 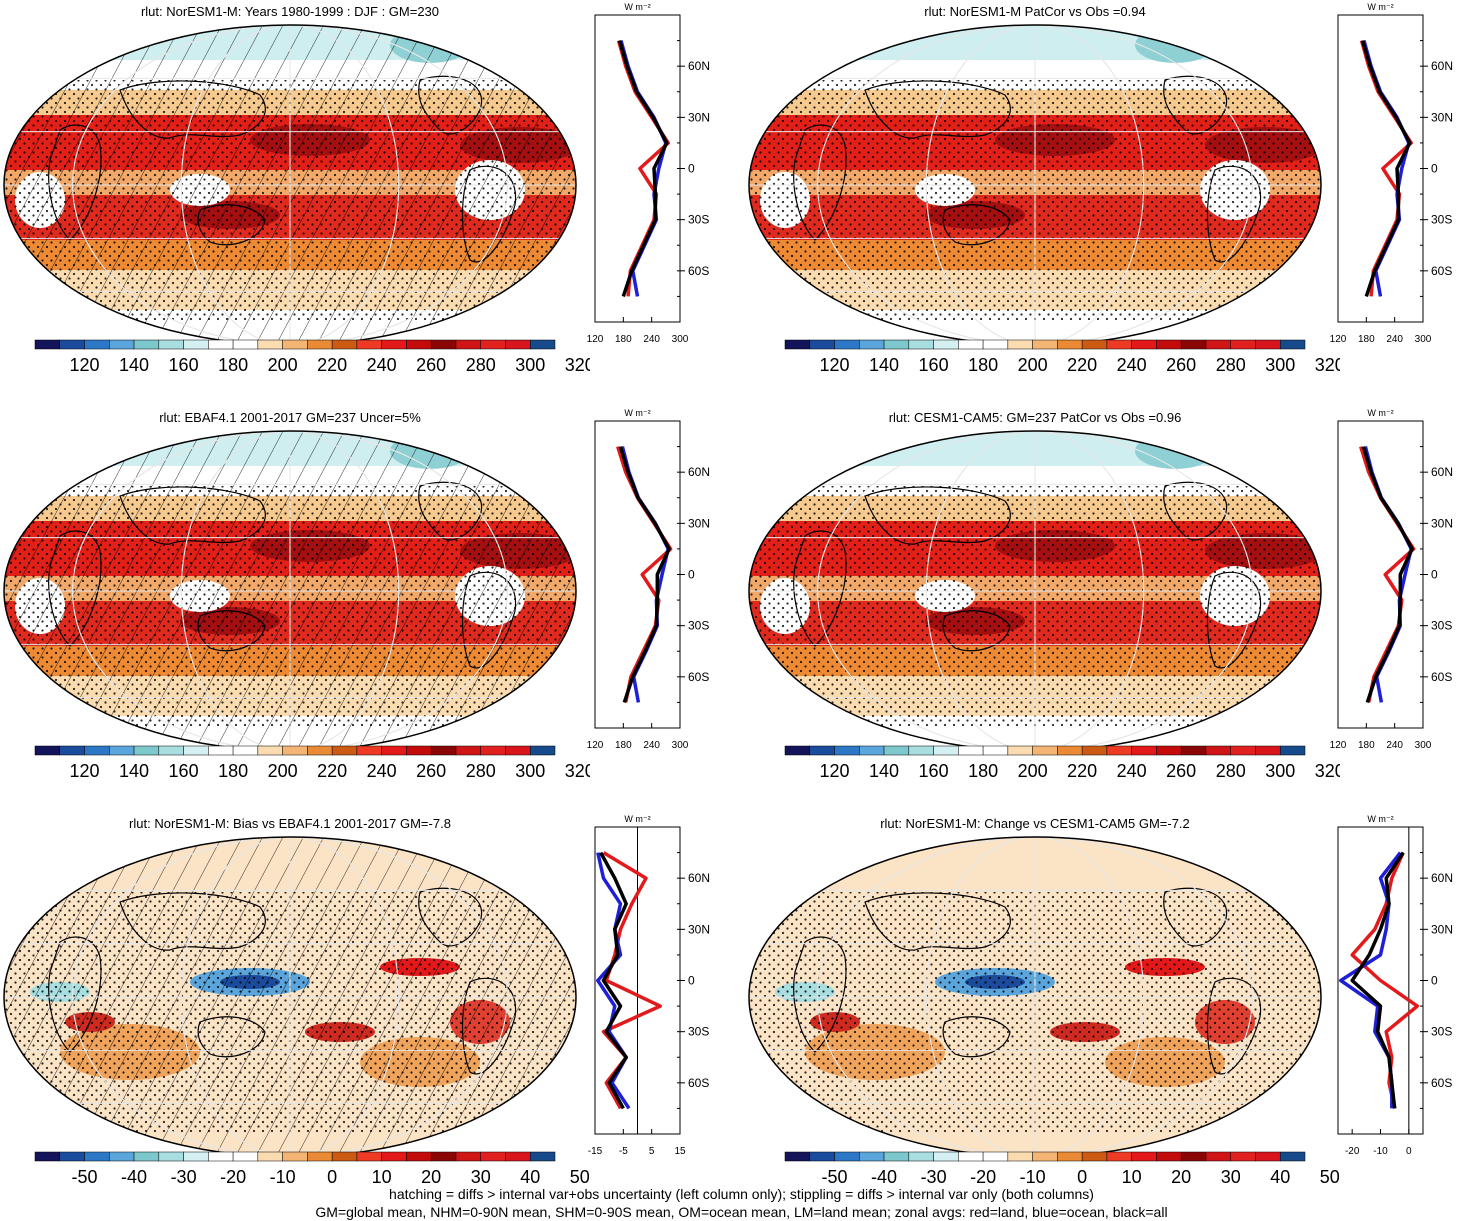 What do you see at coordinates (652, 1151) in the screenshot?
I see `x-tick-label: 5` at bounding box center [652, 1151].